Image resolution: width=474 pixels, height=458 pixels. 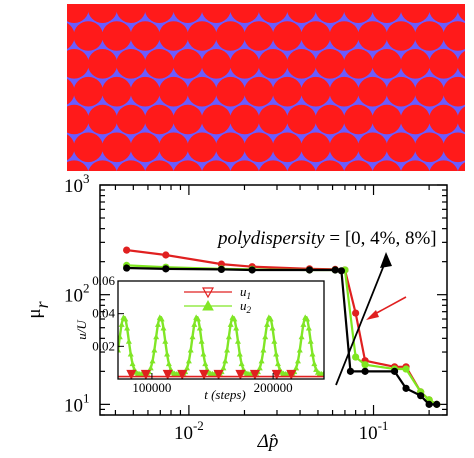 What do you see at coordinates (246, 306) in the screenshot?
I see `legend-label-u2: u2` at bounding box center [246, 306].